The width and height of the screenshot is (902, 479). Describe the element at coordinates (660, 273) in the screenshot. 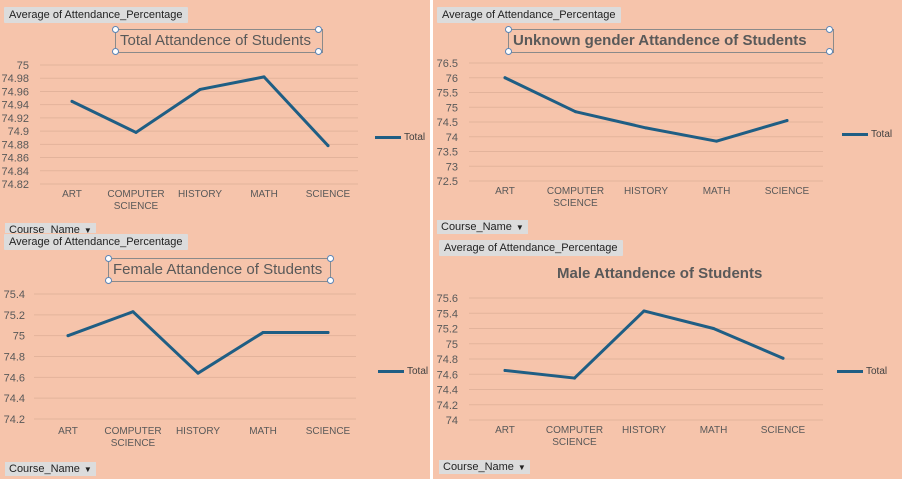

I see `chart-title: Male Attandence of Students` at that location.